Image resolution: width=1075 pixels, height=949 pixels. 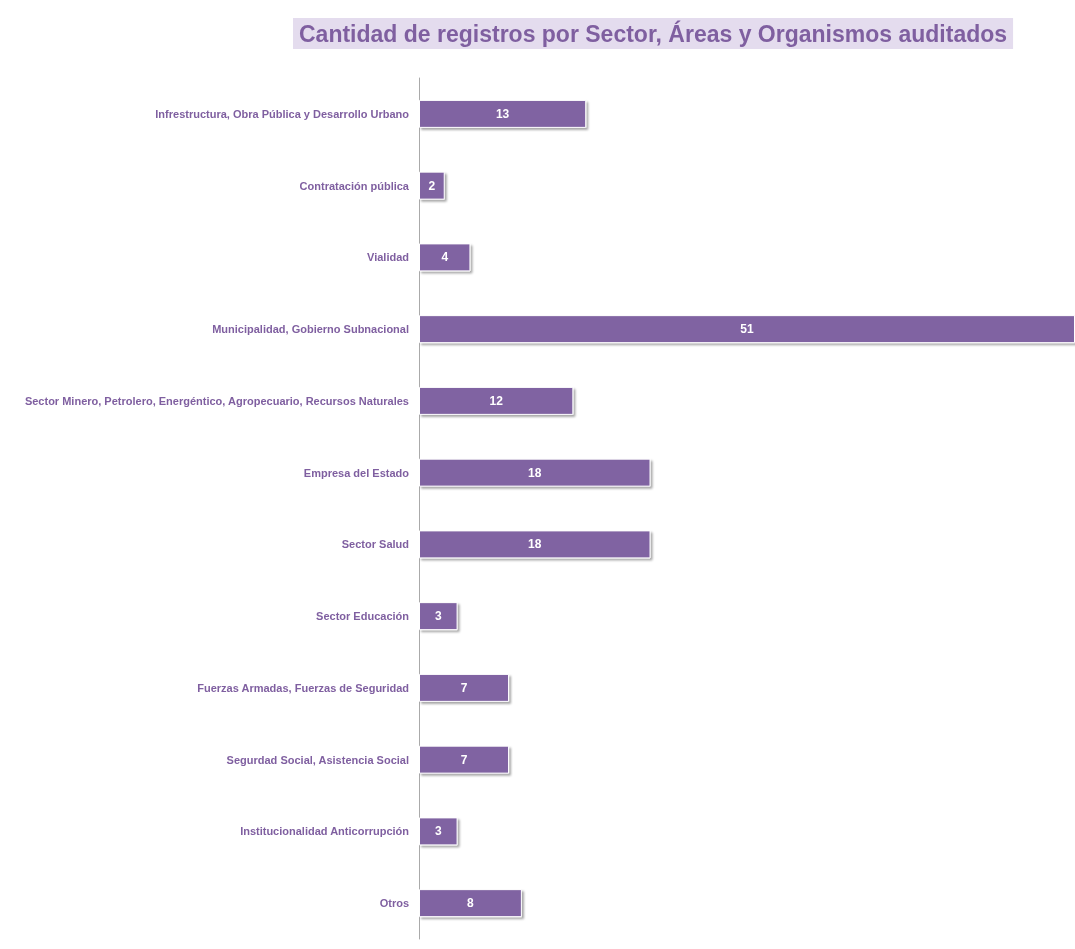 What do you see at coordinates (216, 400) in the screenshot?
I see `y-tick-label: Sector Minero, Petrolero, Energéntico, Agropecuario, Recursos Naturales` at bounding box center [216, 400].